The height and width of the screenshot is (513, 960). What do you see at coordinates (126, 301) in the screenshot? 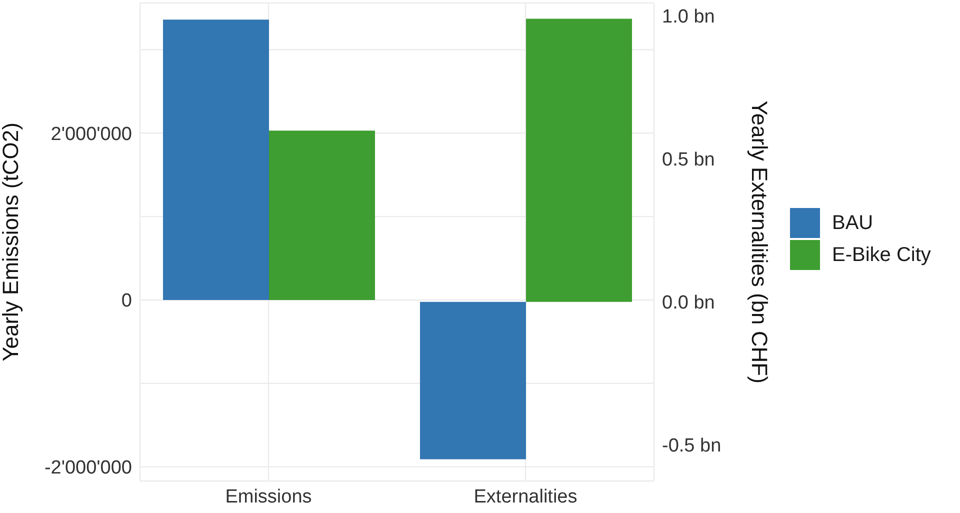
I see `y-tick-label: 0` at bounding box center [126, 301].